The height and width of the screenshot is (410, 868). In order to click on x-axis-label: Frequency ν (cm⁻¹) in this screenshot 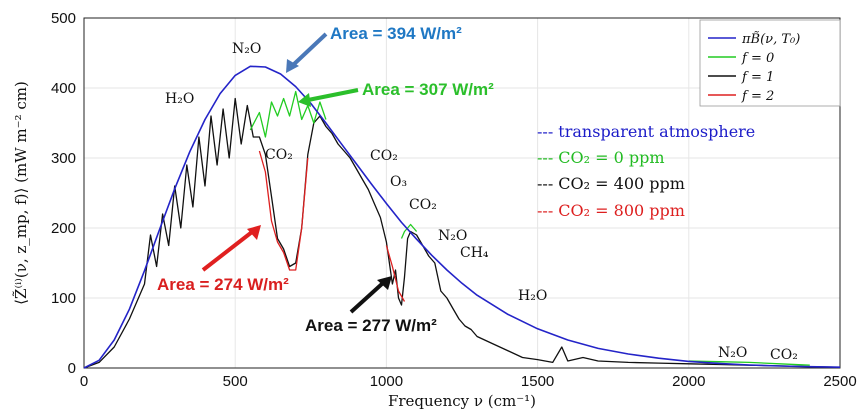, I will do `click(462, 401)`.